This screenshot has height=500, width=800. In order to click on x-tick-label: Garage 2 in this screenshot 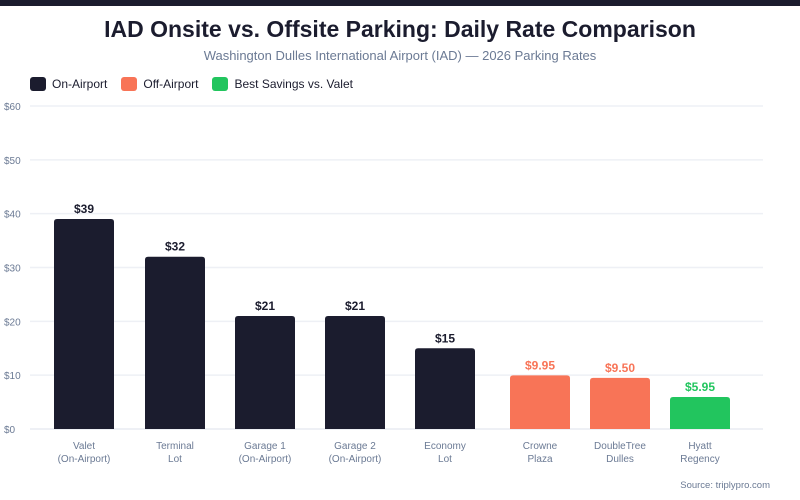, I will do `click(355, 446)`.